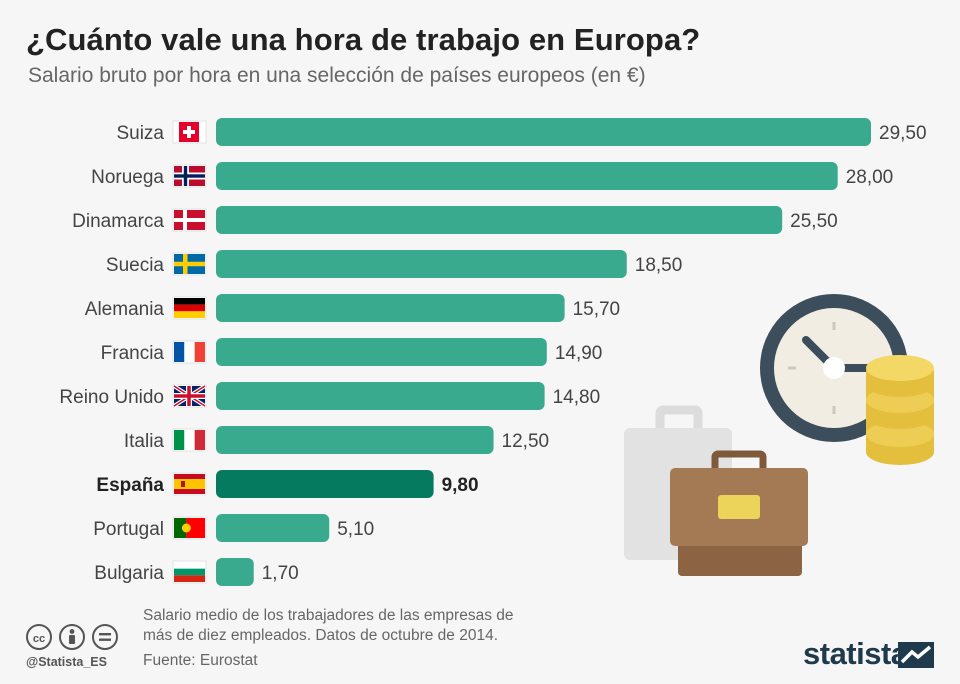 The width and height of the screenshot is (960, 684). Describe the element at coordinates (135, 265) in the screenshot. I see `category-label: Suecia` at that location.